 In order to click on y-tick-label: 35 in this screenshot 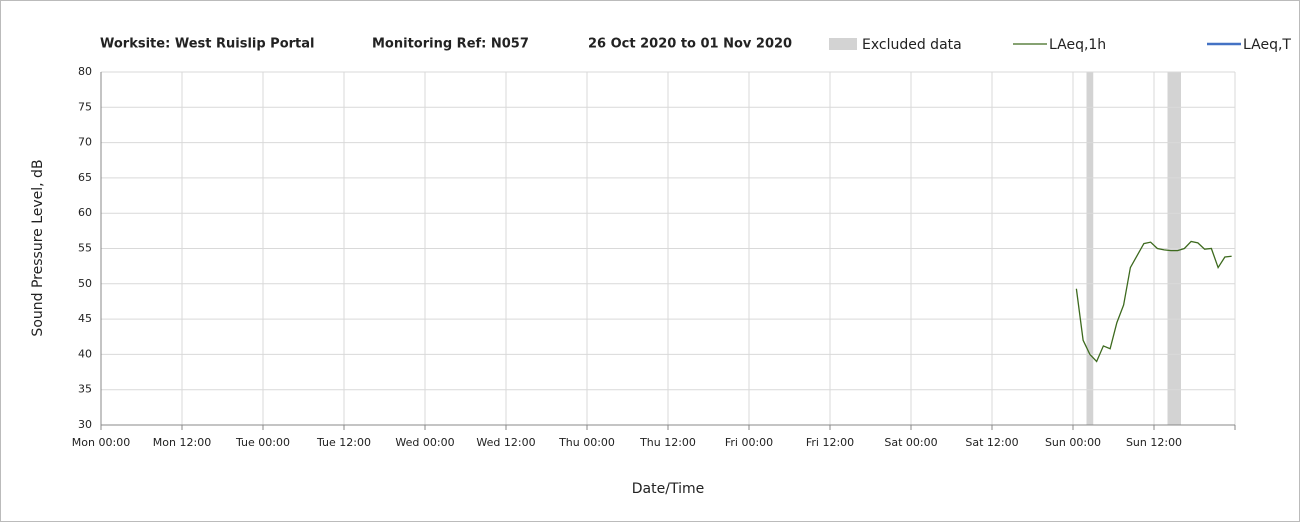, I will do `click(85, 389)`.